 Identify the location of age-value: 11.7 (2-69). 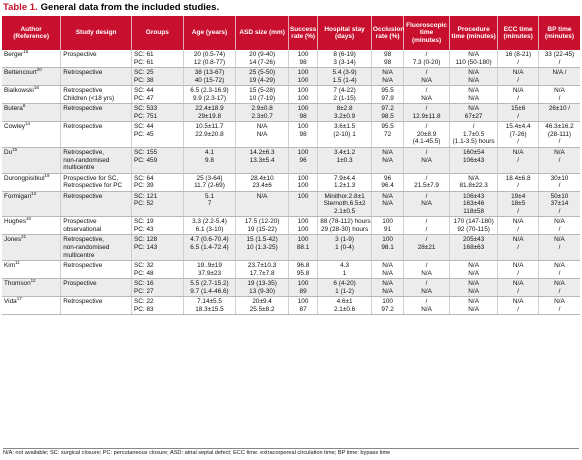
(209, 186).